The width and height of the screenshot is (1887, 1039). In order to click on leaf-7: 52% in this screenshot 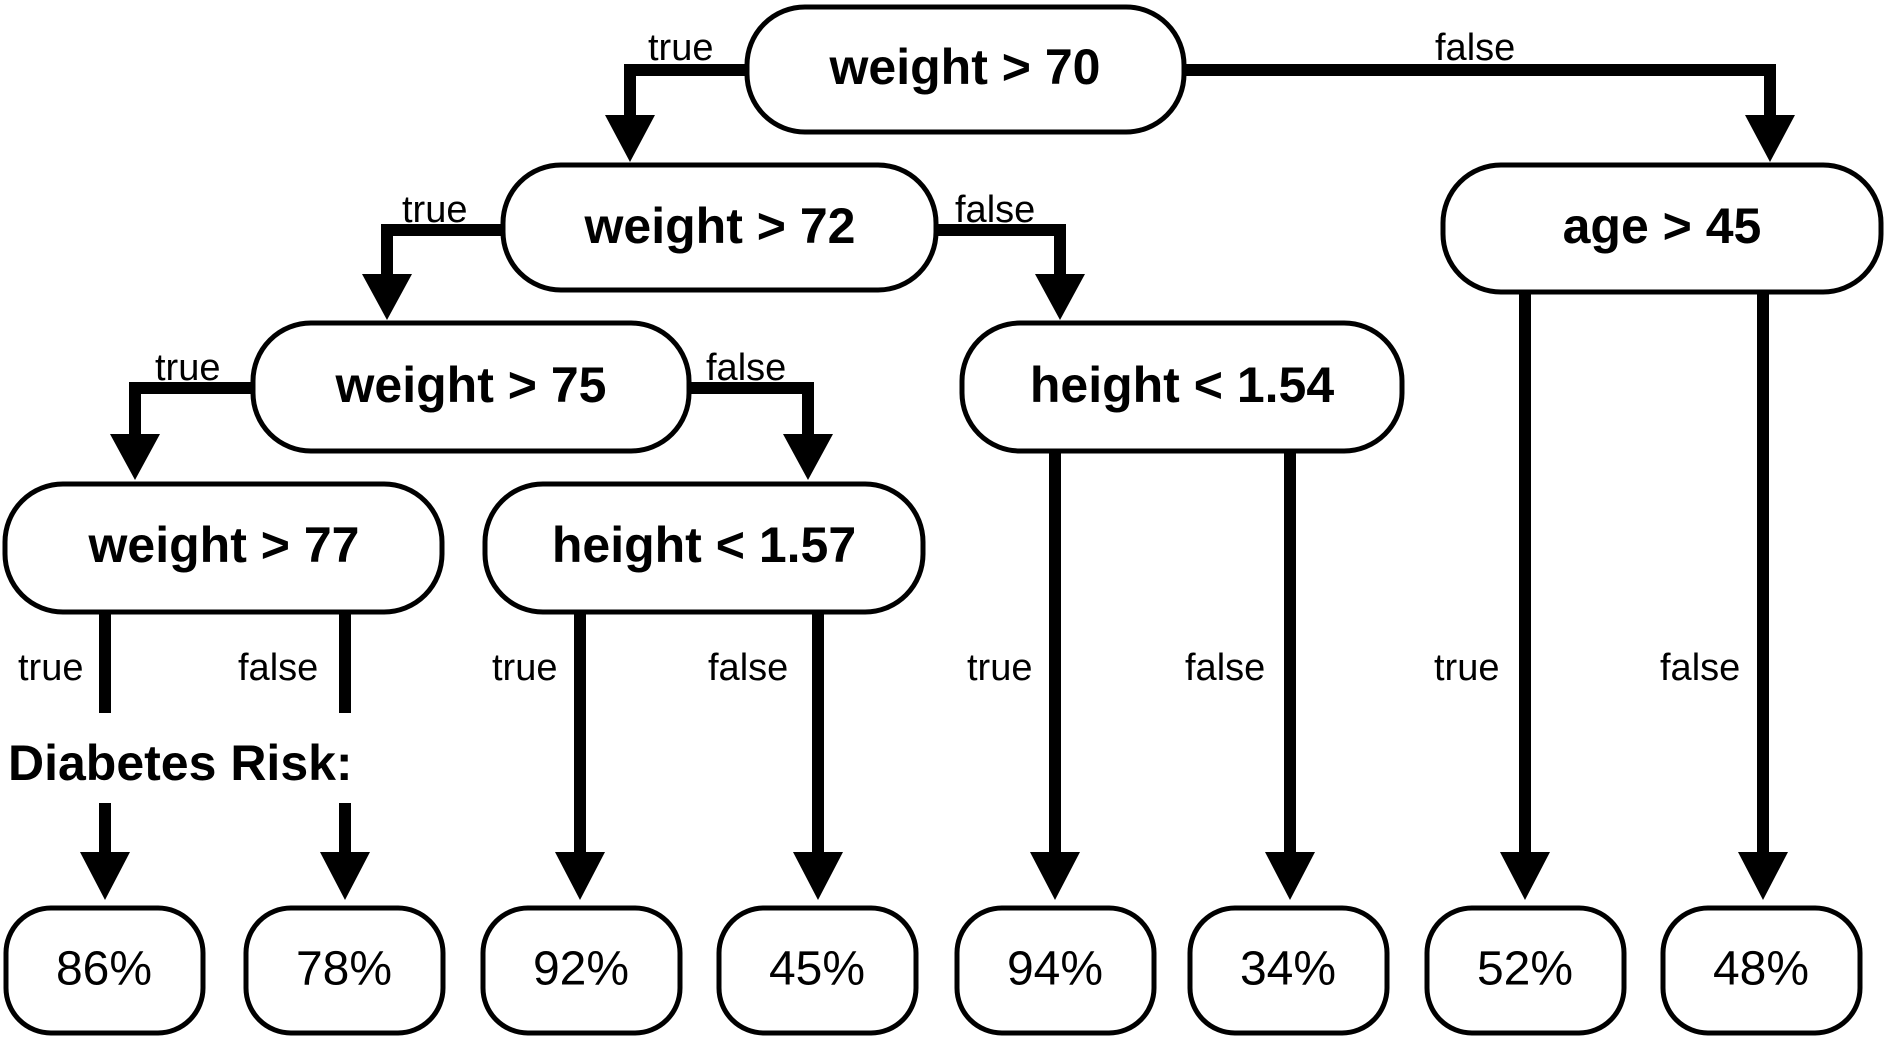, I will do `click(1525, 970)`.